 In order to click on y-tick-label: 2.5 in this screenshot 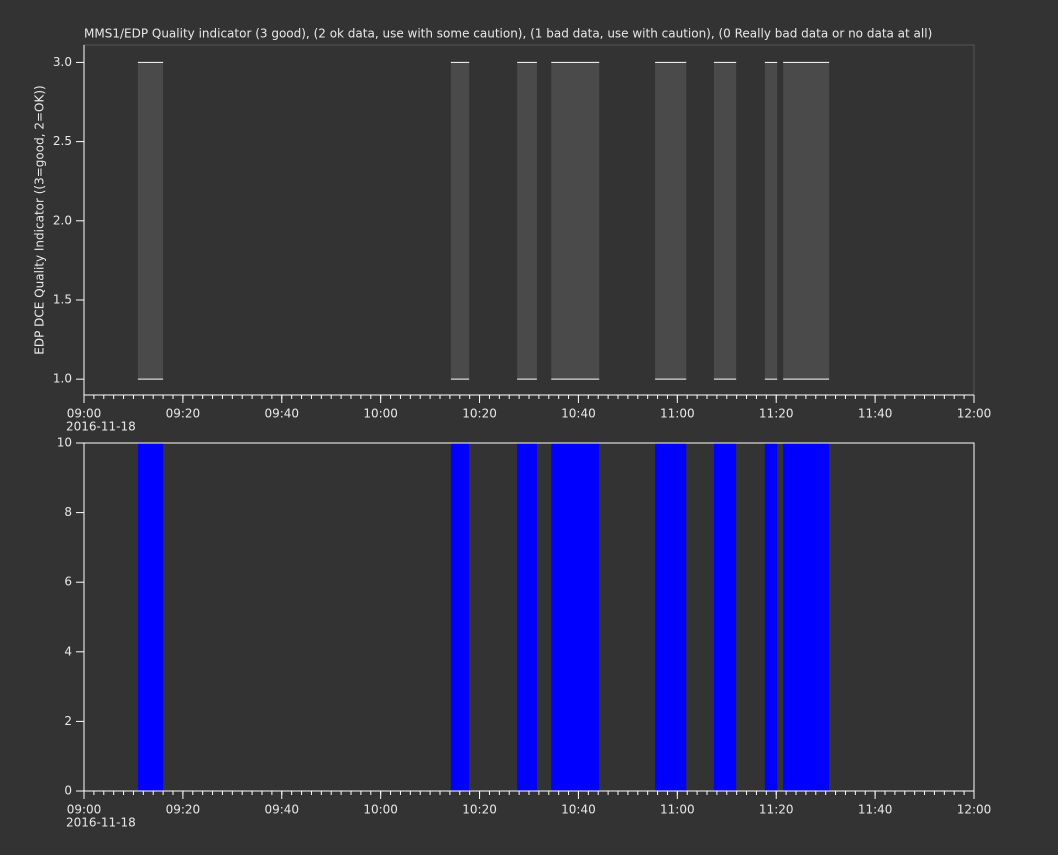, I will do `click(62, 141)`.